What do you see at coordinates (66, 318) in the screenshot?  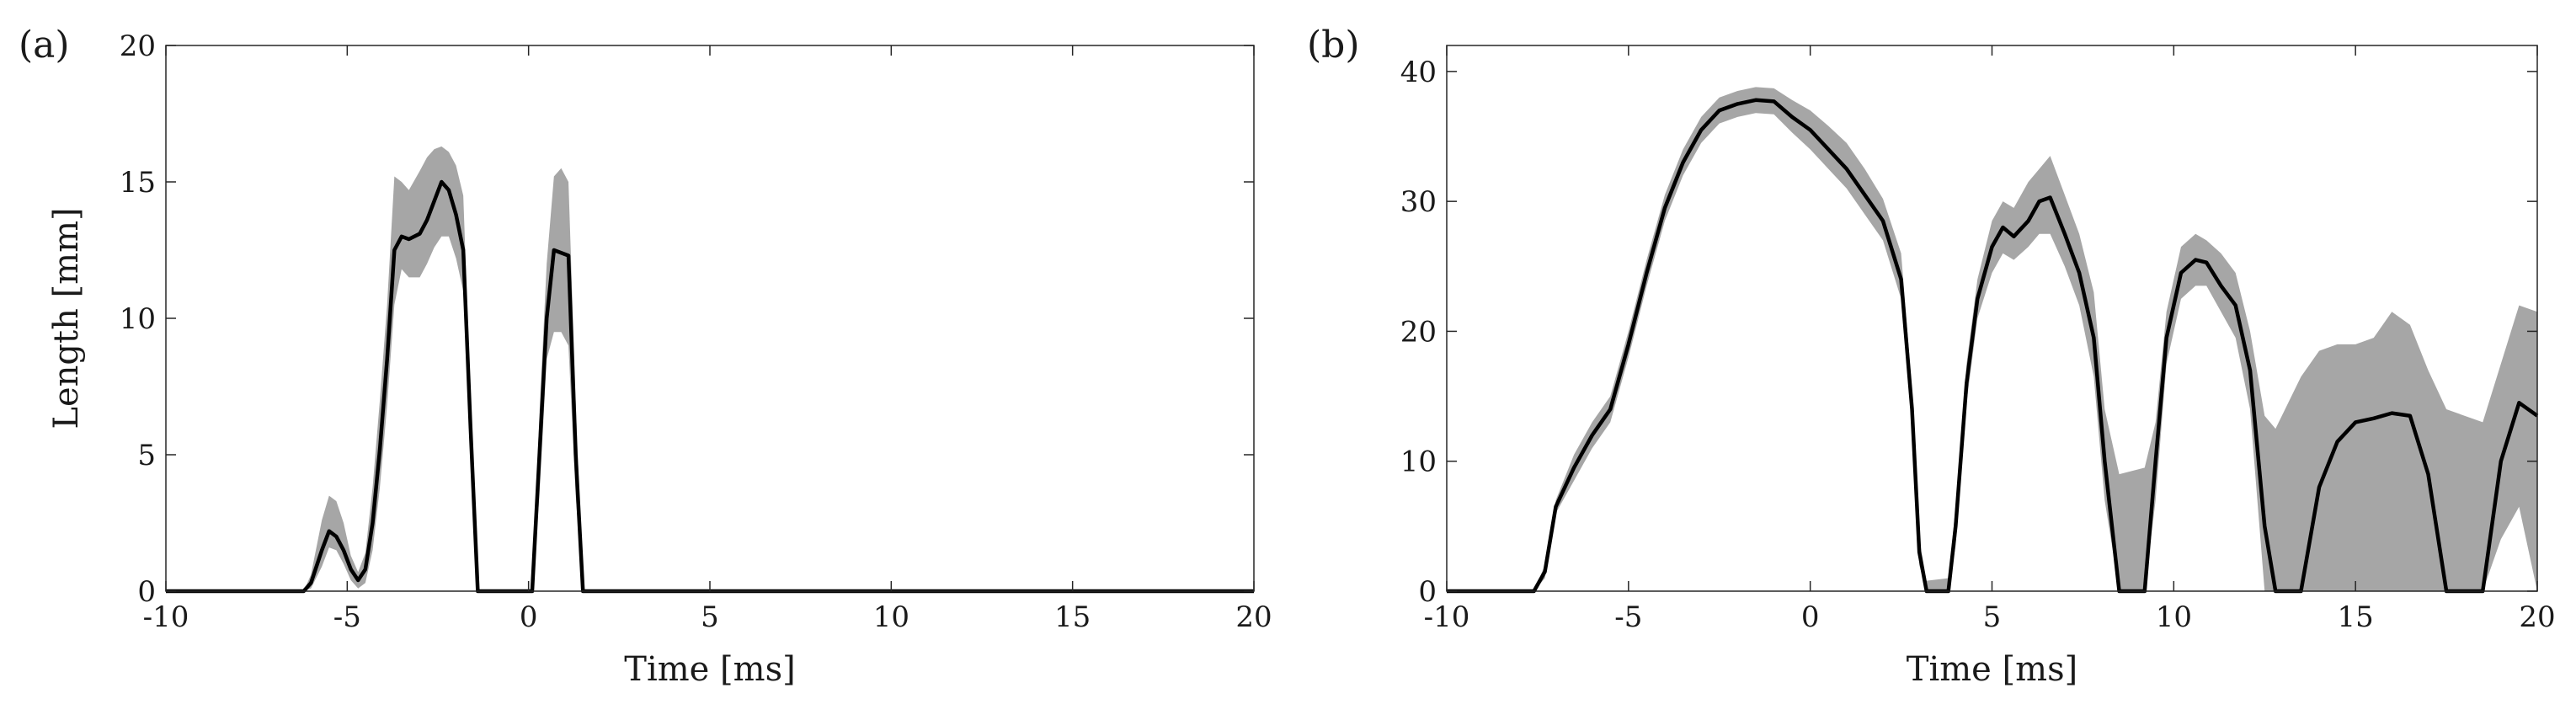 I see `y-axis-title: Length [mm]` at bounding box center [66, 318].